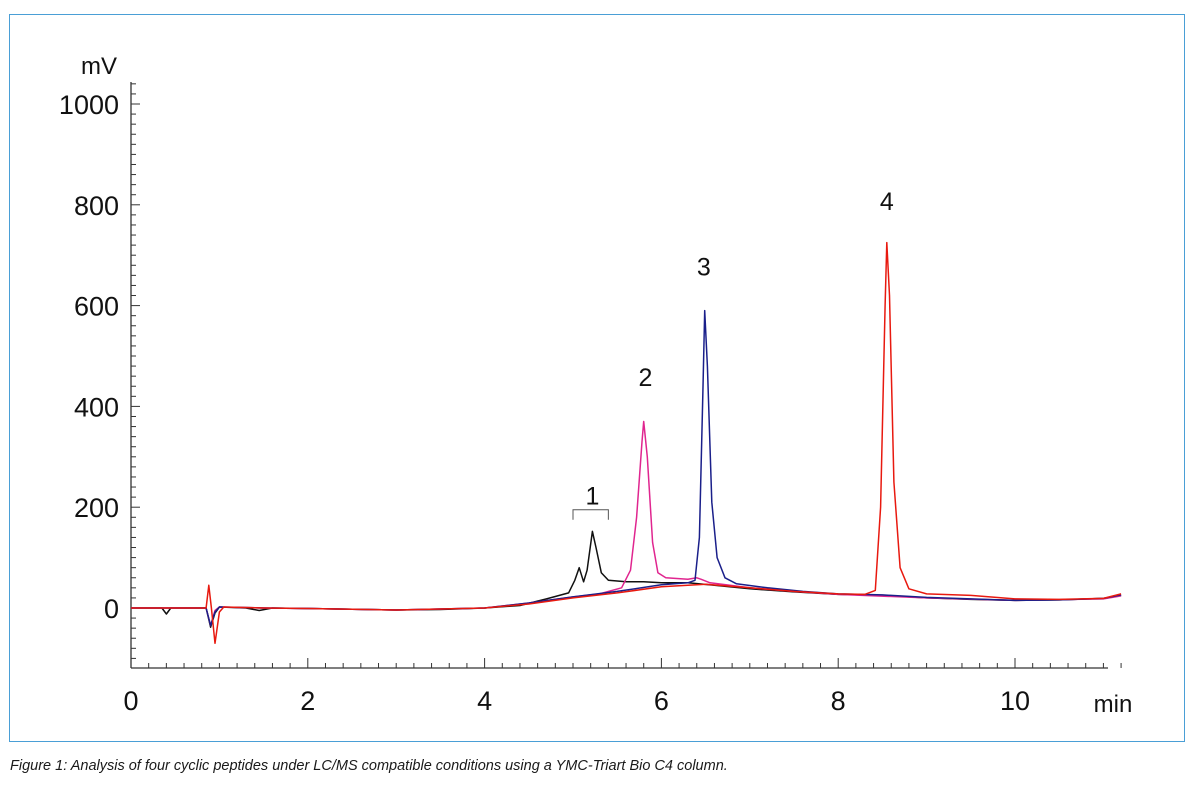 Image resolution: width=1200 pixels, height=789 pixels. What do you see at coordinates (590, 514) in the screenshot?
I see `peak-1-bracket` at bounding box center [590, 514].